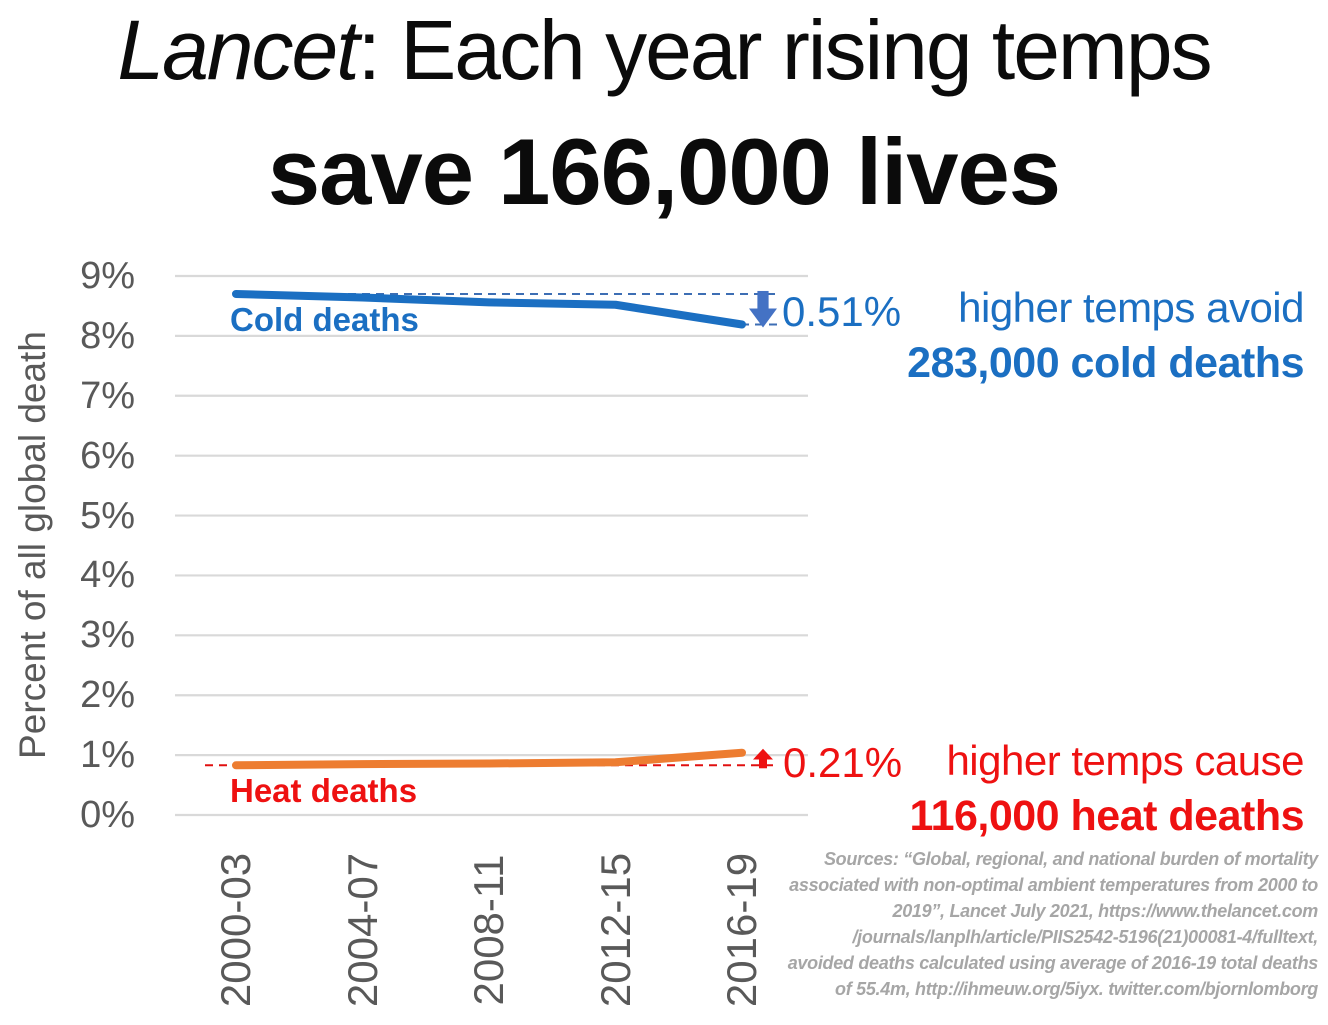 This screenshot has height=1025, width=1328. Describe the element at coordinates (107, 695) in the screenshot. I see `y-axis-tick-label: 2%` at that location.